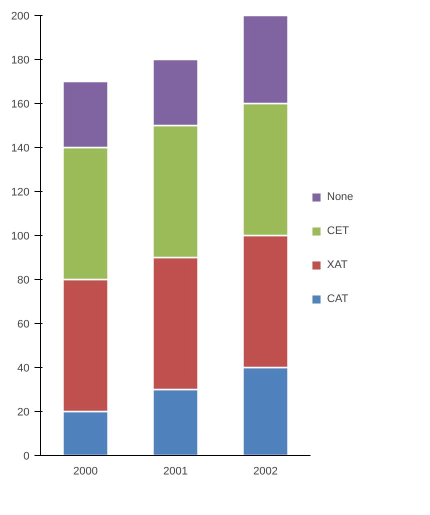 This screenshot has height=515, width=430. What do you see at coordinates (20, 192) in the screenshot?
I see `y-tick-label: 120` at bounding box center [20, 192].